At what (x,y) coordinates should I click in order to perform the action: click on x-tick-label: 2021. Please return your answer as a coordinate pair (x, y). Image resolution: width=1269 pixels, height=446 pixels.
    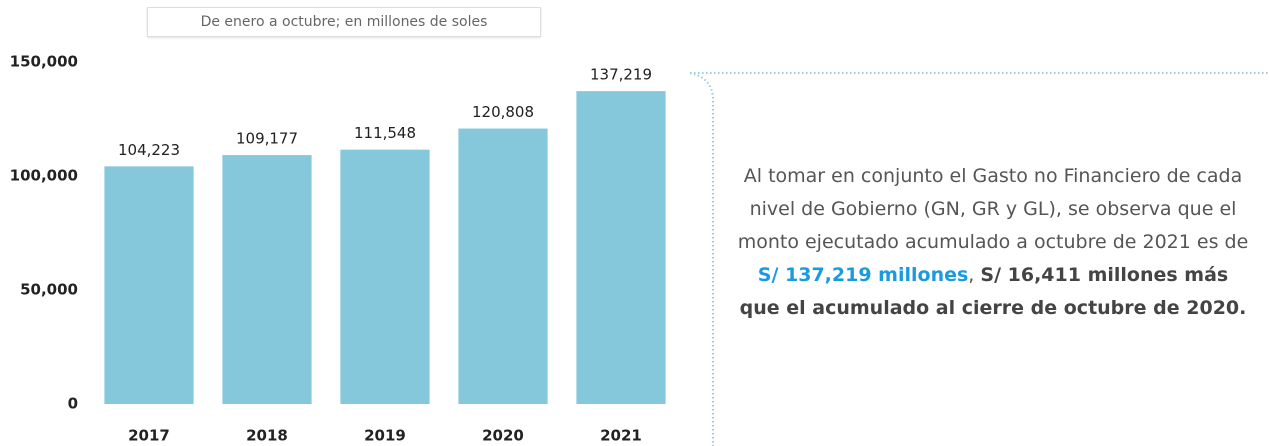
    Looking at the image, I should click on (621, 436).